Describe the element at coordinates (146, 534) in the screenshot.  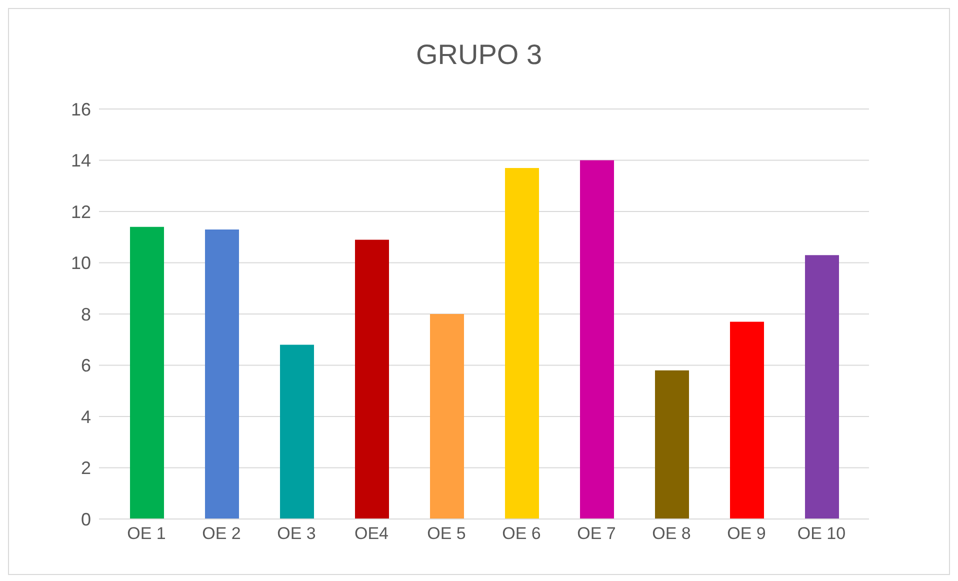
I see `x-tick-label: OE 1` at that location.